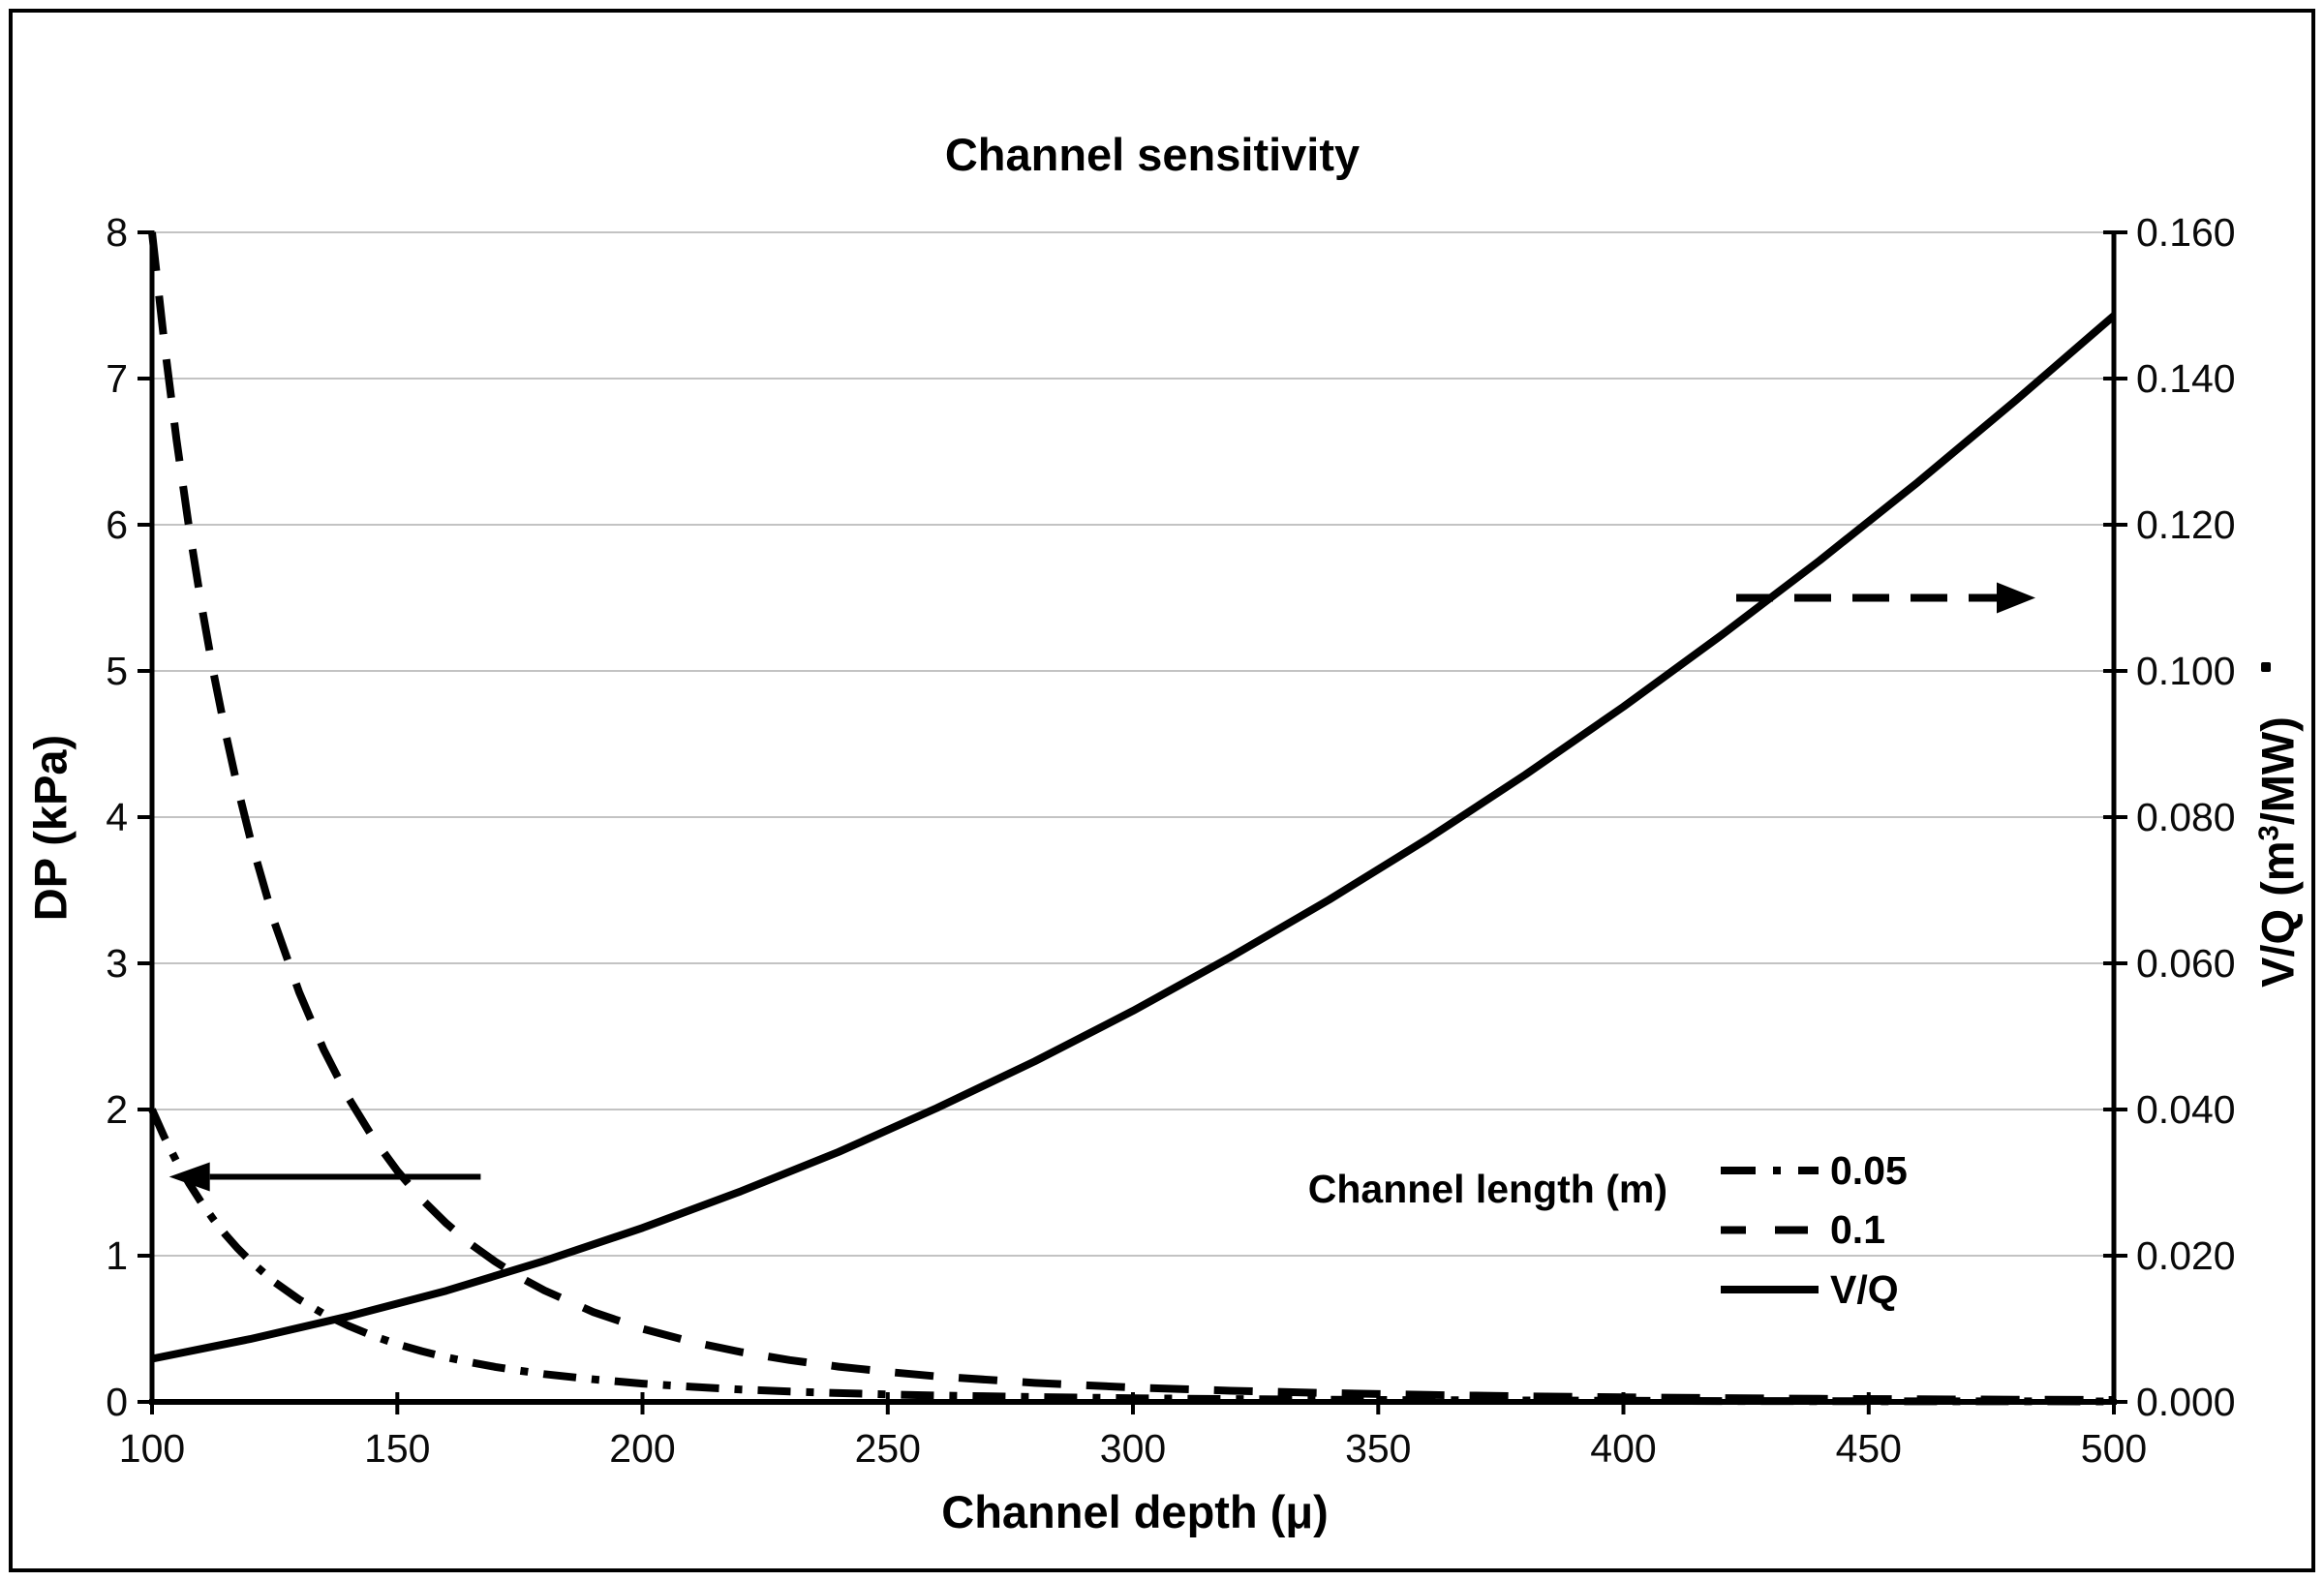 The image size is (2324, 1581). Describe the element at coordinates (643, 1448) in the screenshot. I see `x-axis-tick-label: 200` at that location.